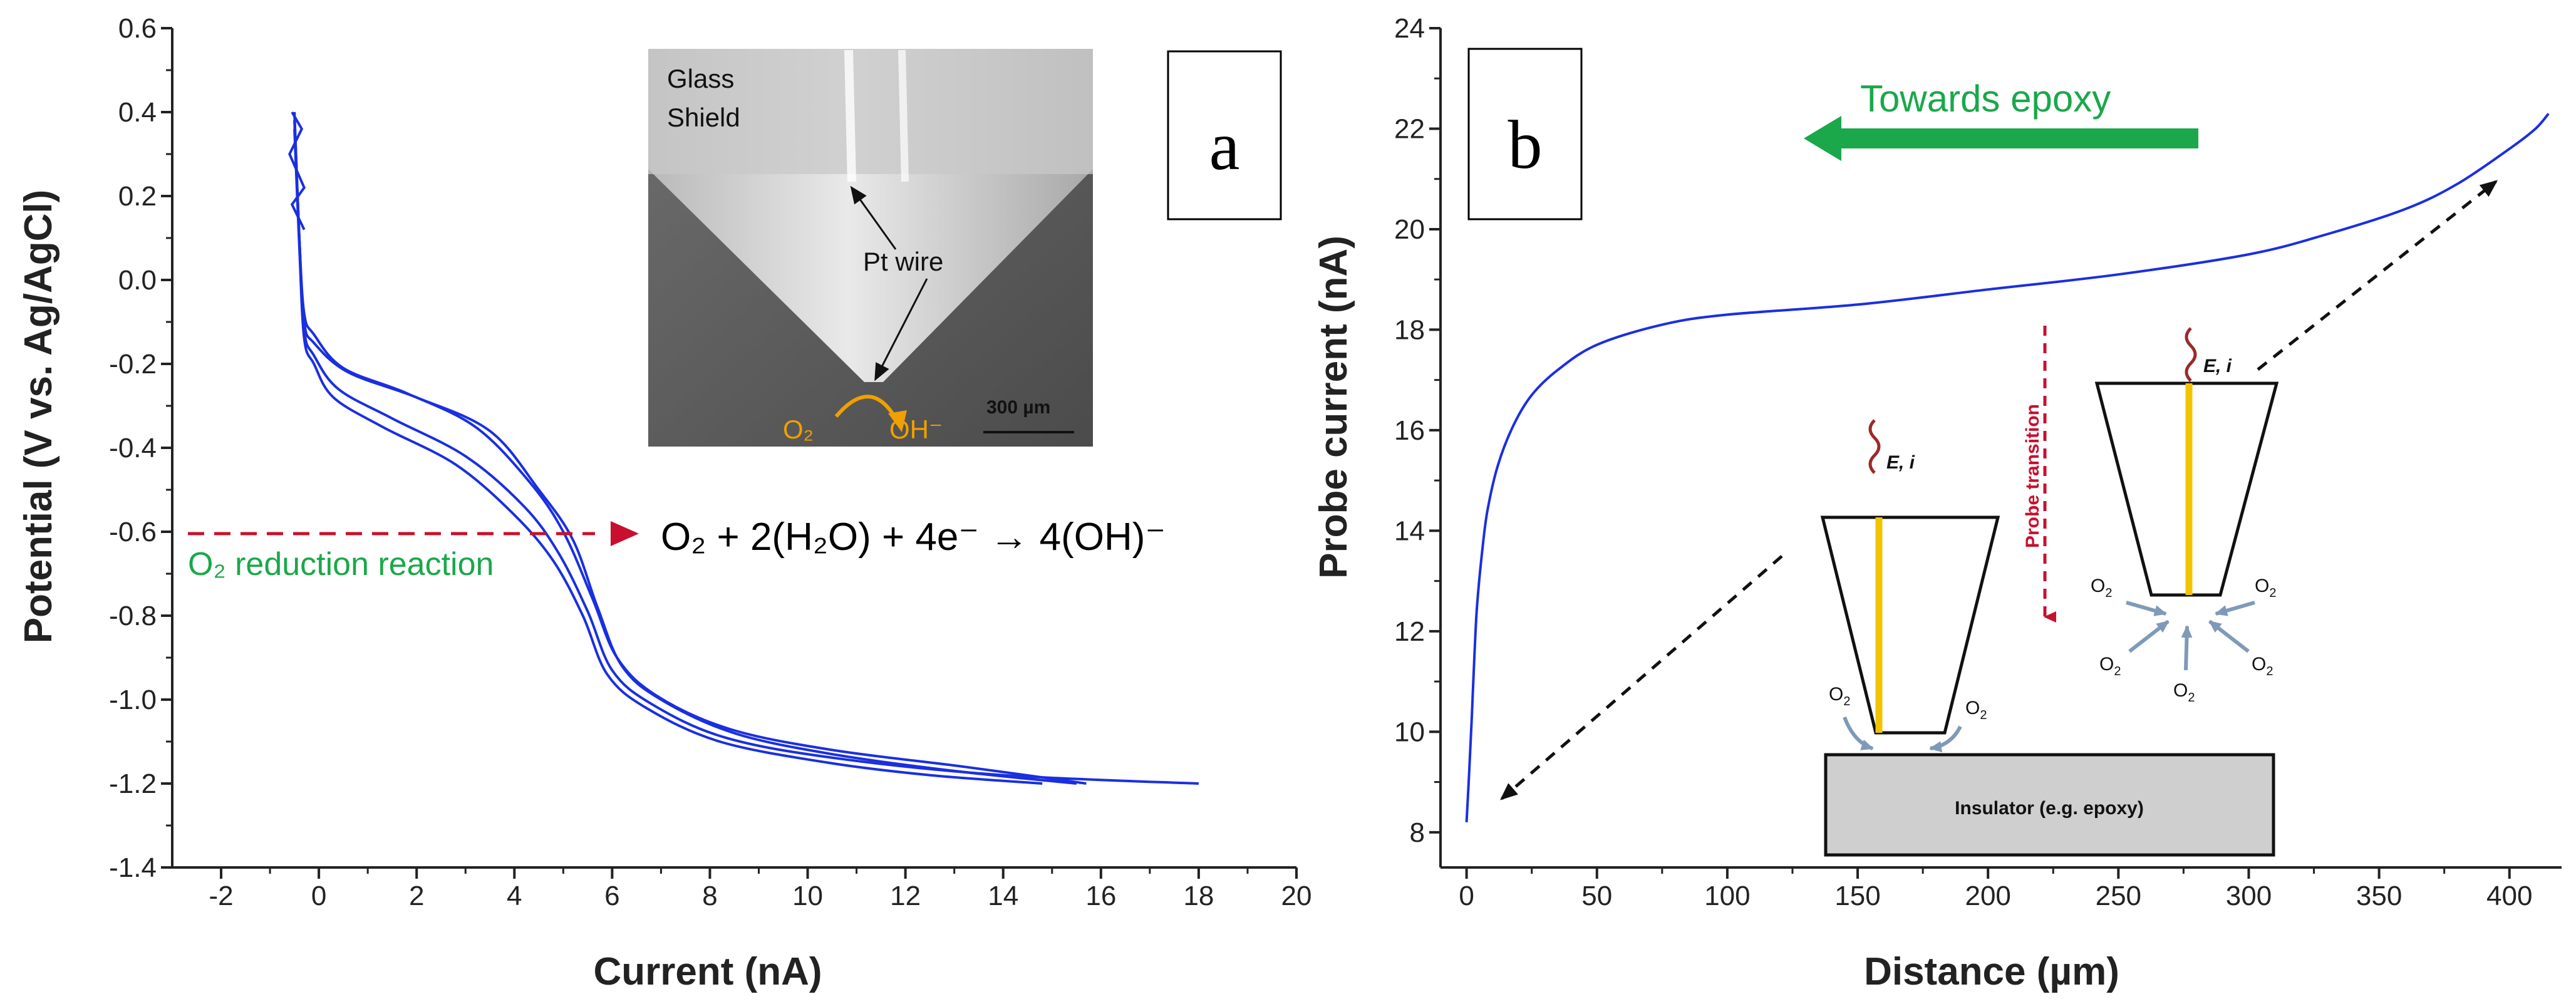  I want to click on o2-reduction-arrowhead, so click(625, 533).